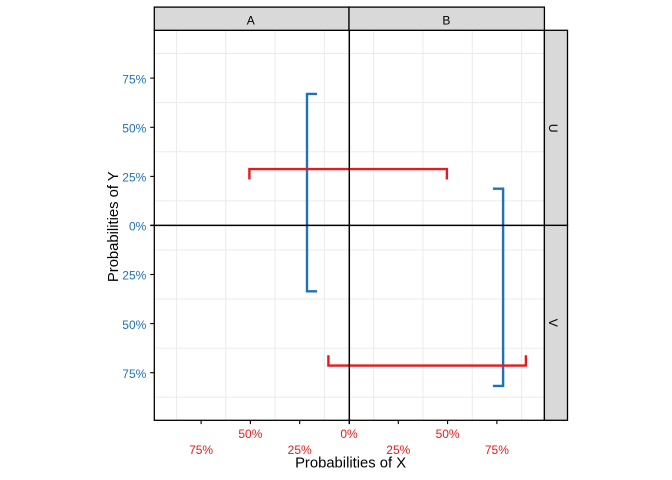 The width and height of the screenshot is (672, 480). What do you see at coordinates (114, 226) in the screenshot?
I see `svg-text: Probabilities of Y` at bounding box center [114, 226].